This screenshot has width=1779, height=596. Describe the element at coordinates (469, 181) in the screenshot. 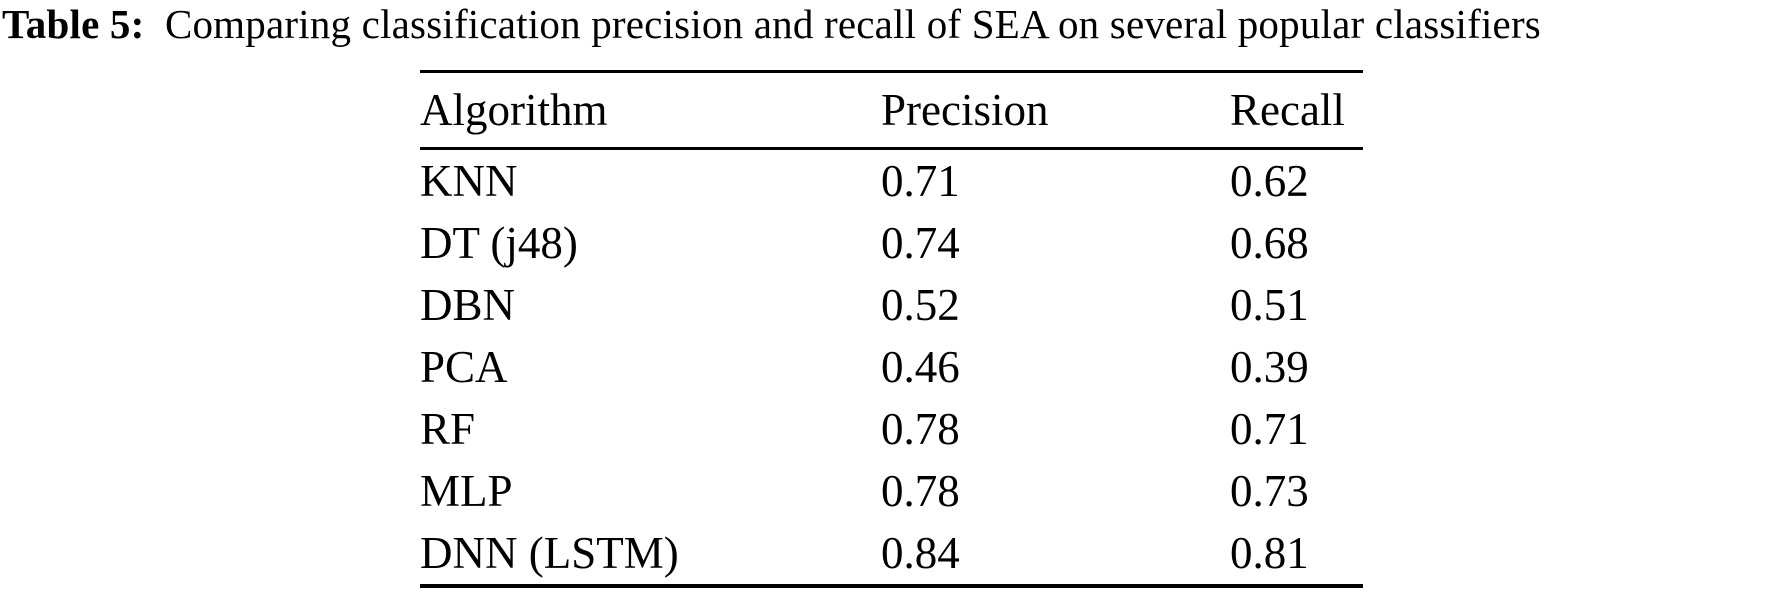

I see `cell-algorithm: KNN` at that location.